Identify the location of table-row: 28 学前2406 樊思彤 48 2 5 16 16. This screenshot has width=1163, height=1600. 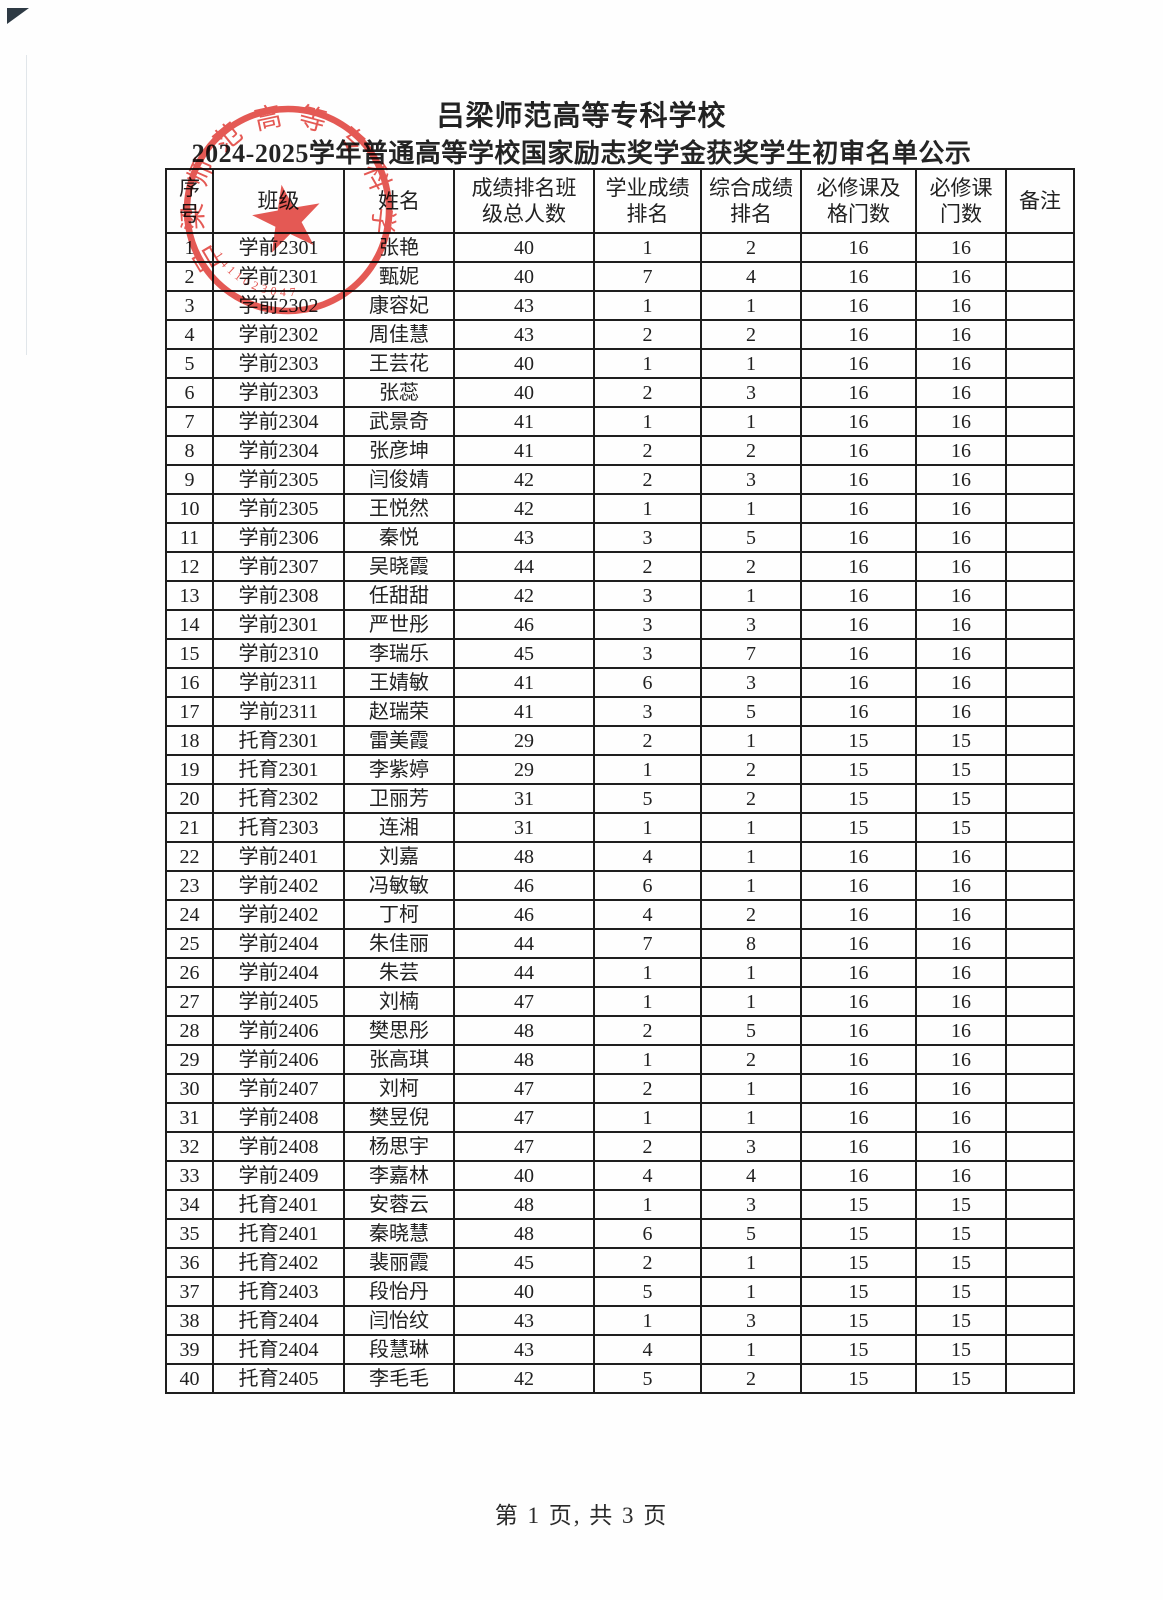
(620, 1030).